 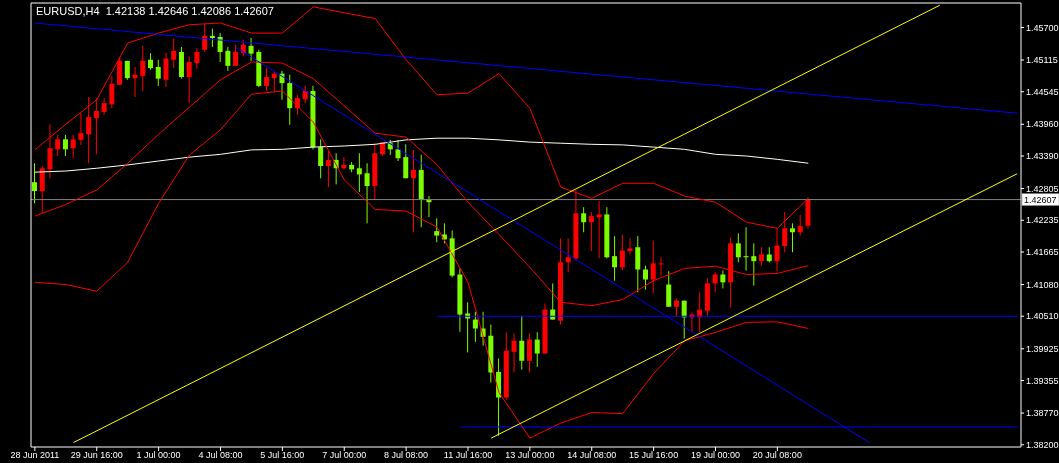 I want to click on x-tick-label: 19 Jul 00:00, so click(x=715, y=455).